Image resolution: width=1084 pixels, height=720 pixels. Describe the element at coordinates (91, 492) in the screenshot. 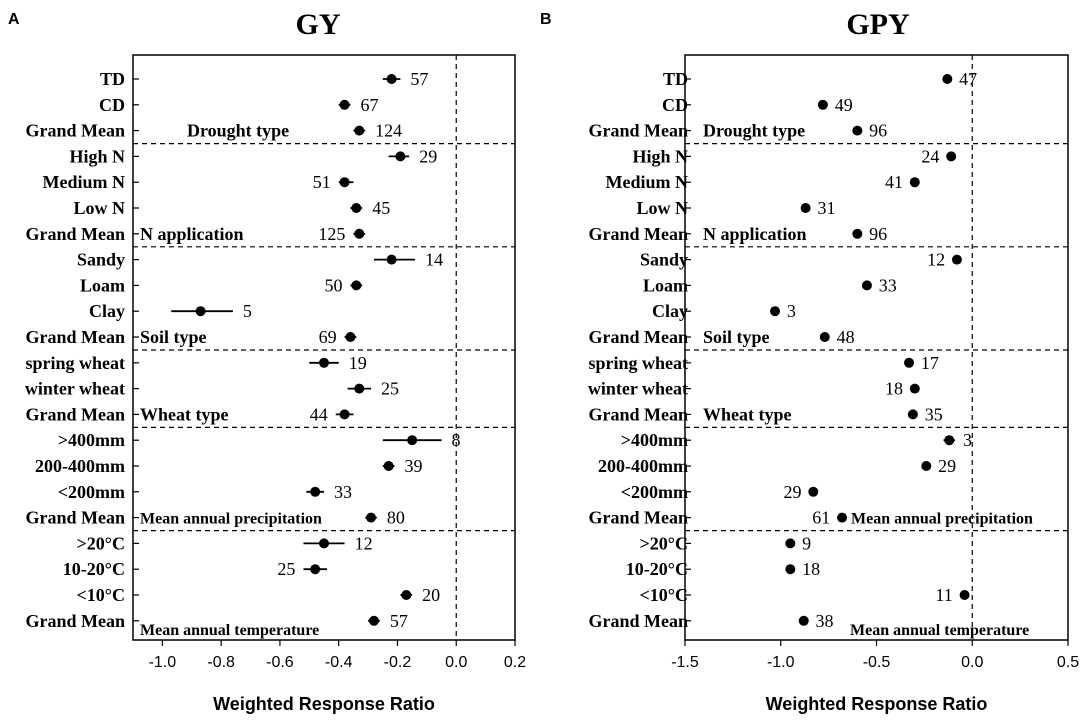

I see `category-label: <200mm` at that location.